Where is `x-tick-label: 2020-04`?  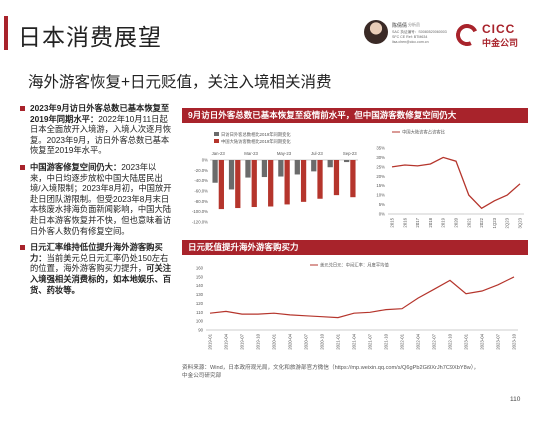 x-tick-label: 2020-04 is located at coordinates (290, 341).